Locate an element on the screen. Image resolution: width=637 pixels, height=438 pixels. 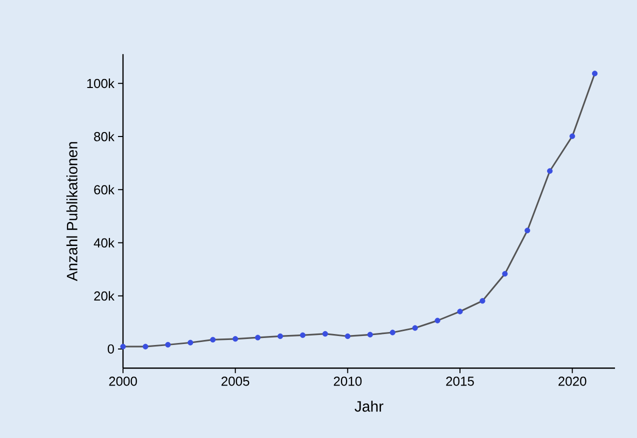
y-axis-title: Anzahl Publikationen is located at coordinates (72, 212).